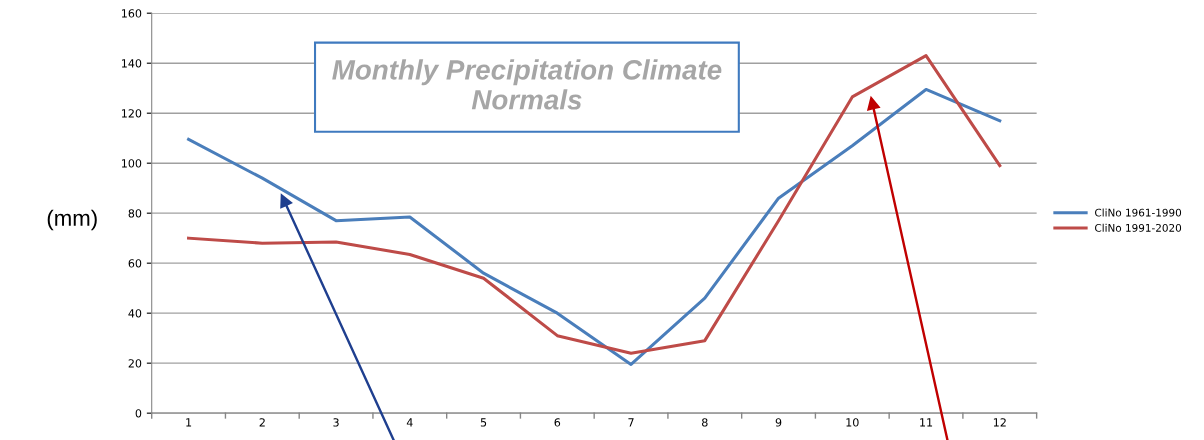 The width and height of the screenshot is (1204, 440). I want to click on y-tick-label: 100, so click(131, 163).